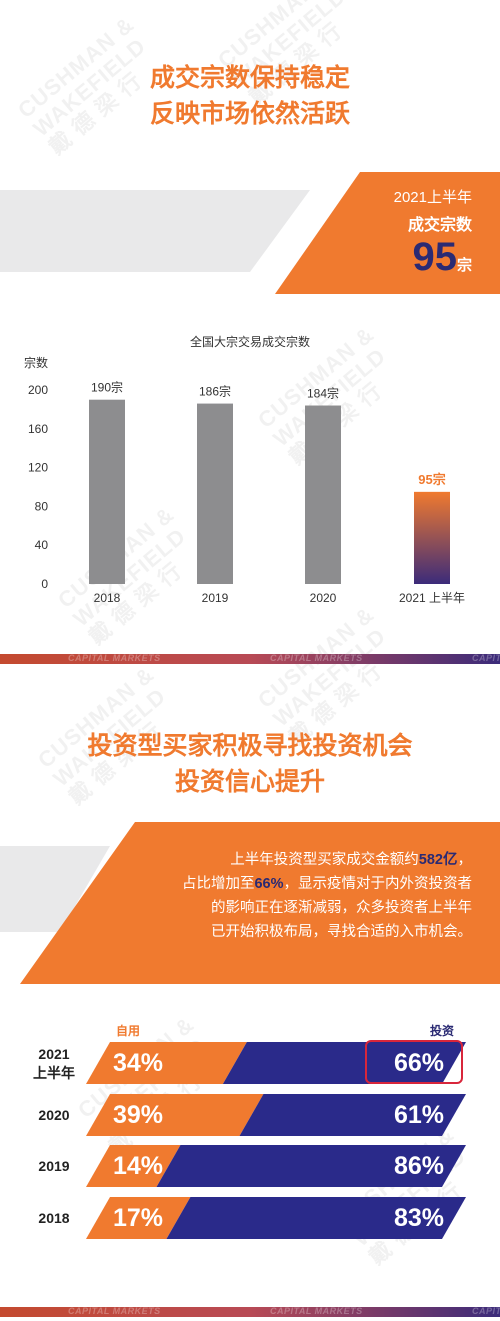  Describe the element at coordinates (341, 932) in the screenshot. I see `summary-line: 已开始积极布局，寻找合适的入市机会。` at that location.